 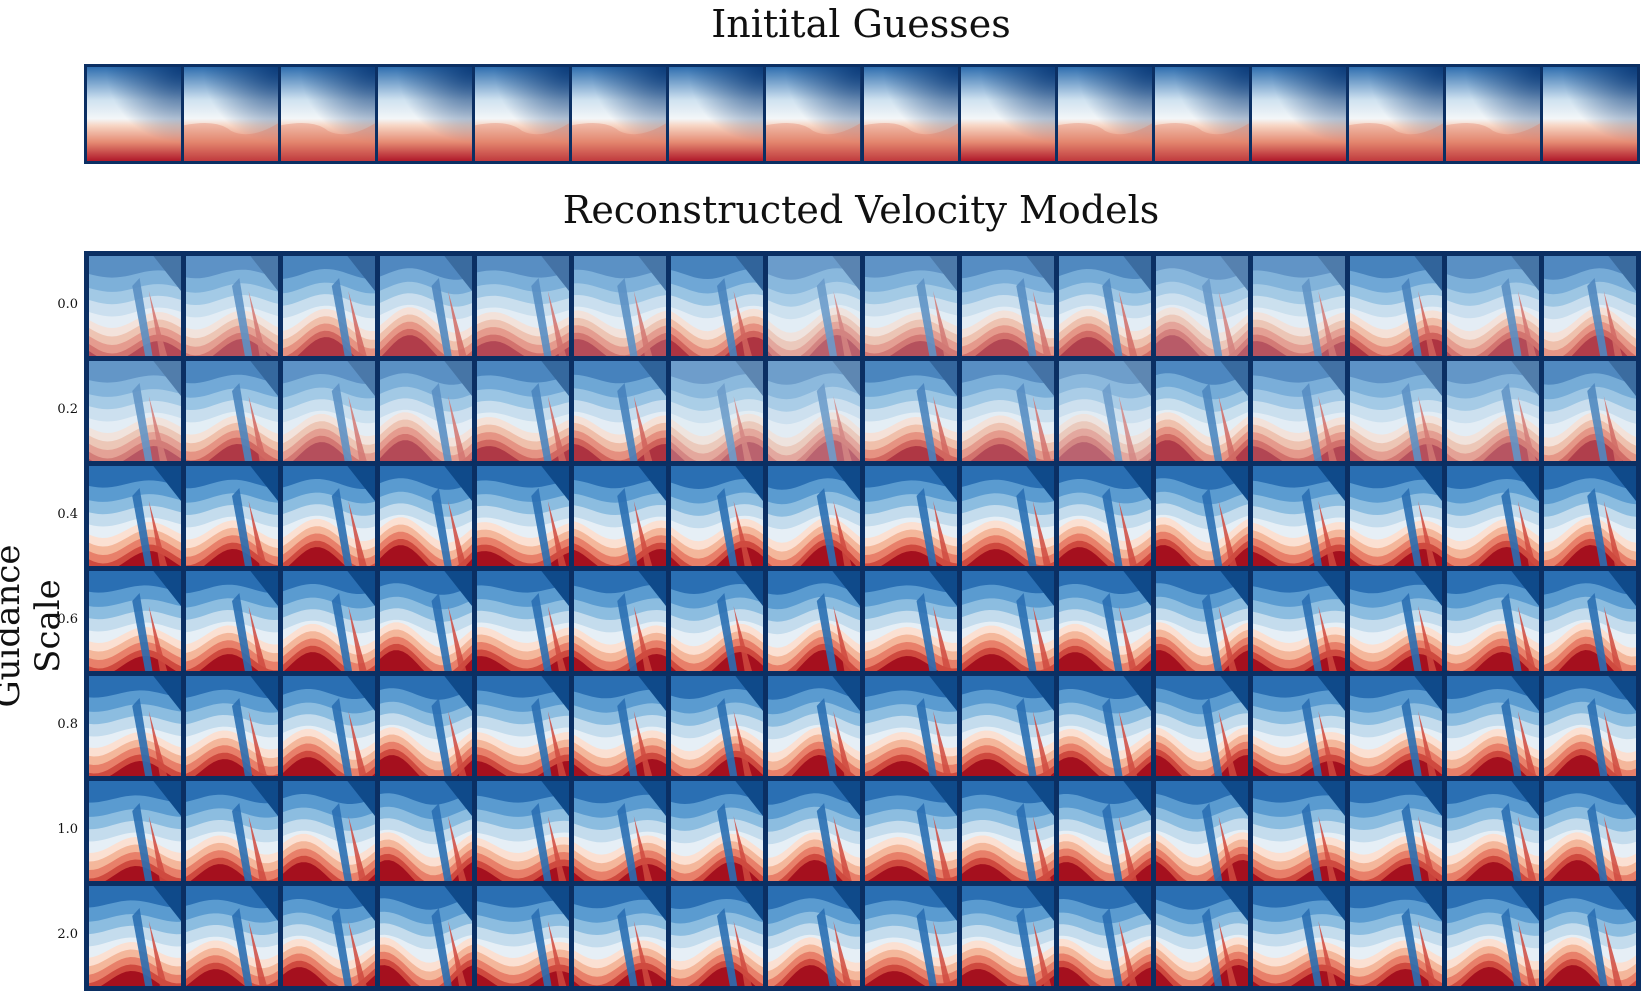 I want to click on guidance-scale-tick: 0.8, so click(x=67, y=724).